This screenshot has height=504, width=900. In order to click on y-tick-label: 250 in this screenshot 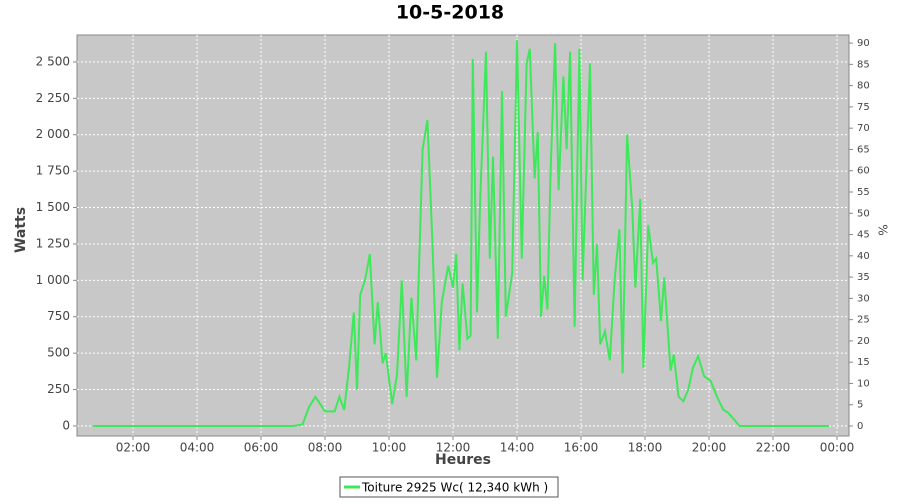, I will do `click(58, 389)`.